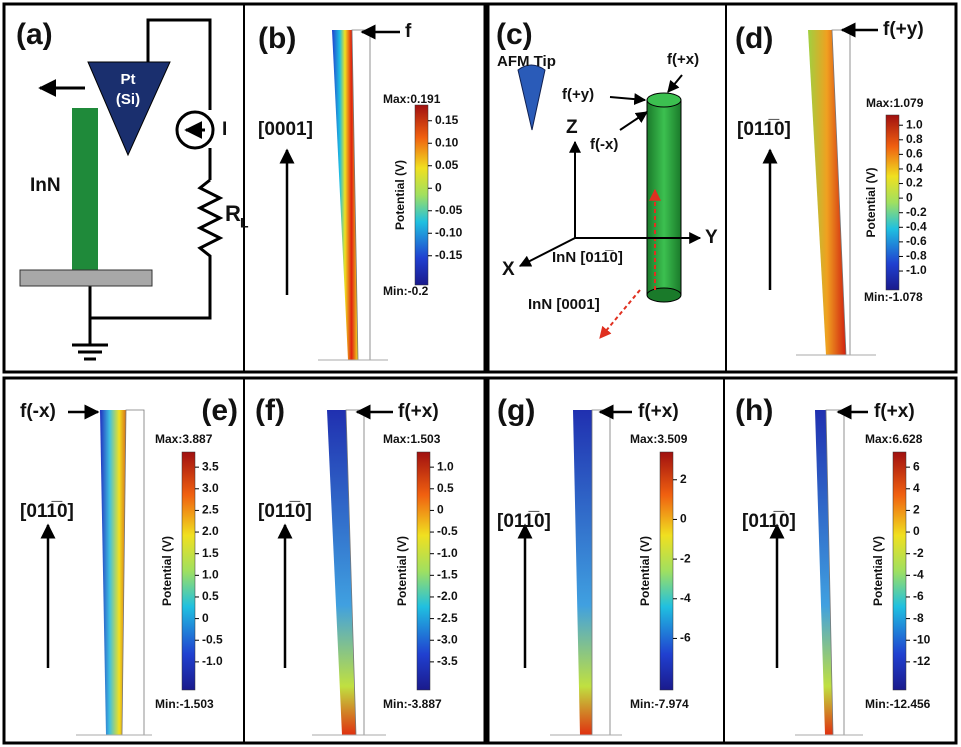 The width and height of the screenshot is (961, 747). Describe the element at coordinates (754, 410) in the screenshot. I see `panel-label: (h)` at that location.